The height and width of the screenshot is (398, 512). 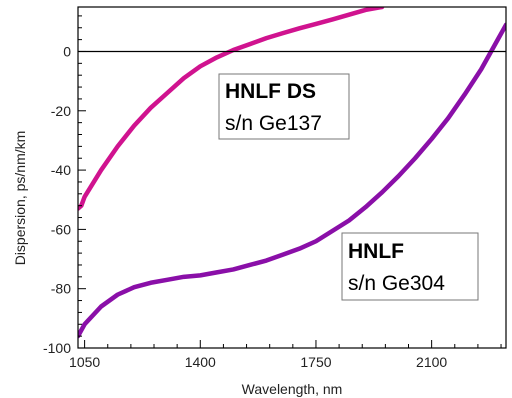 What do you see at coordinates (273, 123) in the screenshot?
I see `series-label-ge137: s/n Ge137` at bounding box center [273, 123].